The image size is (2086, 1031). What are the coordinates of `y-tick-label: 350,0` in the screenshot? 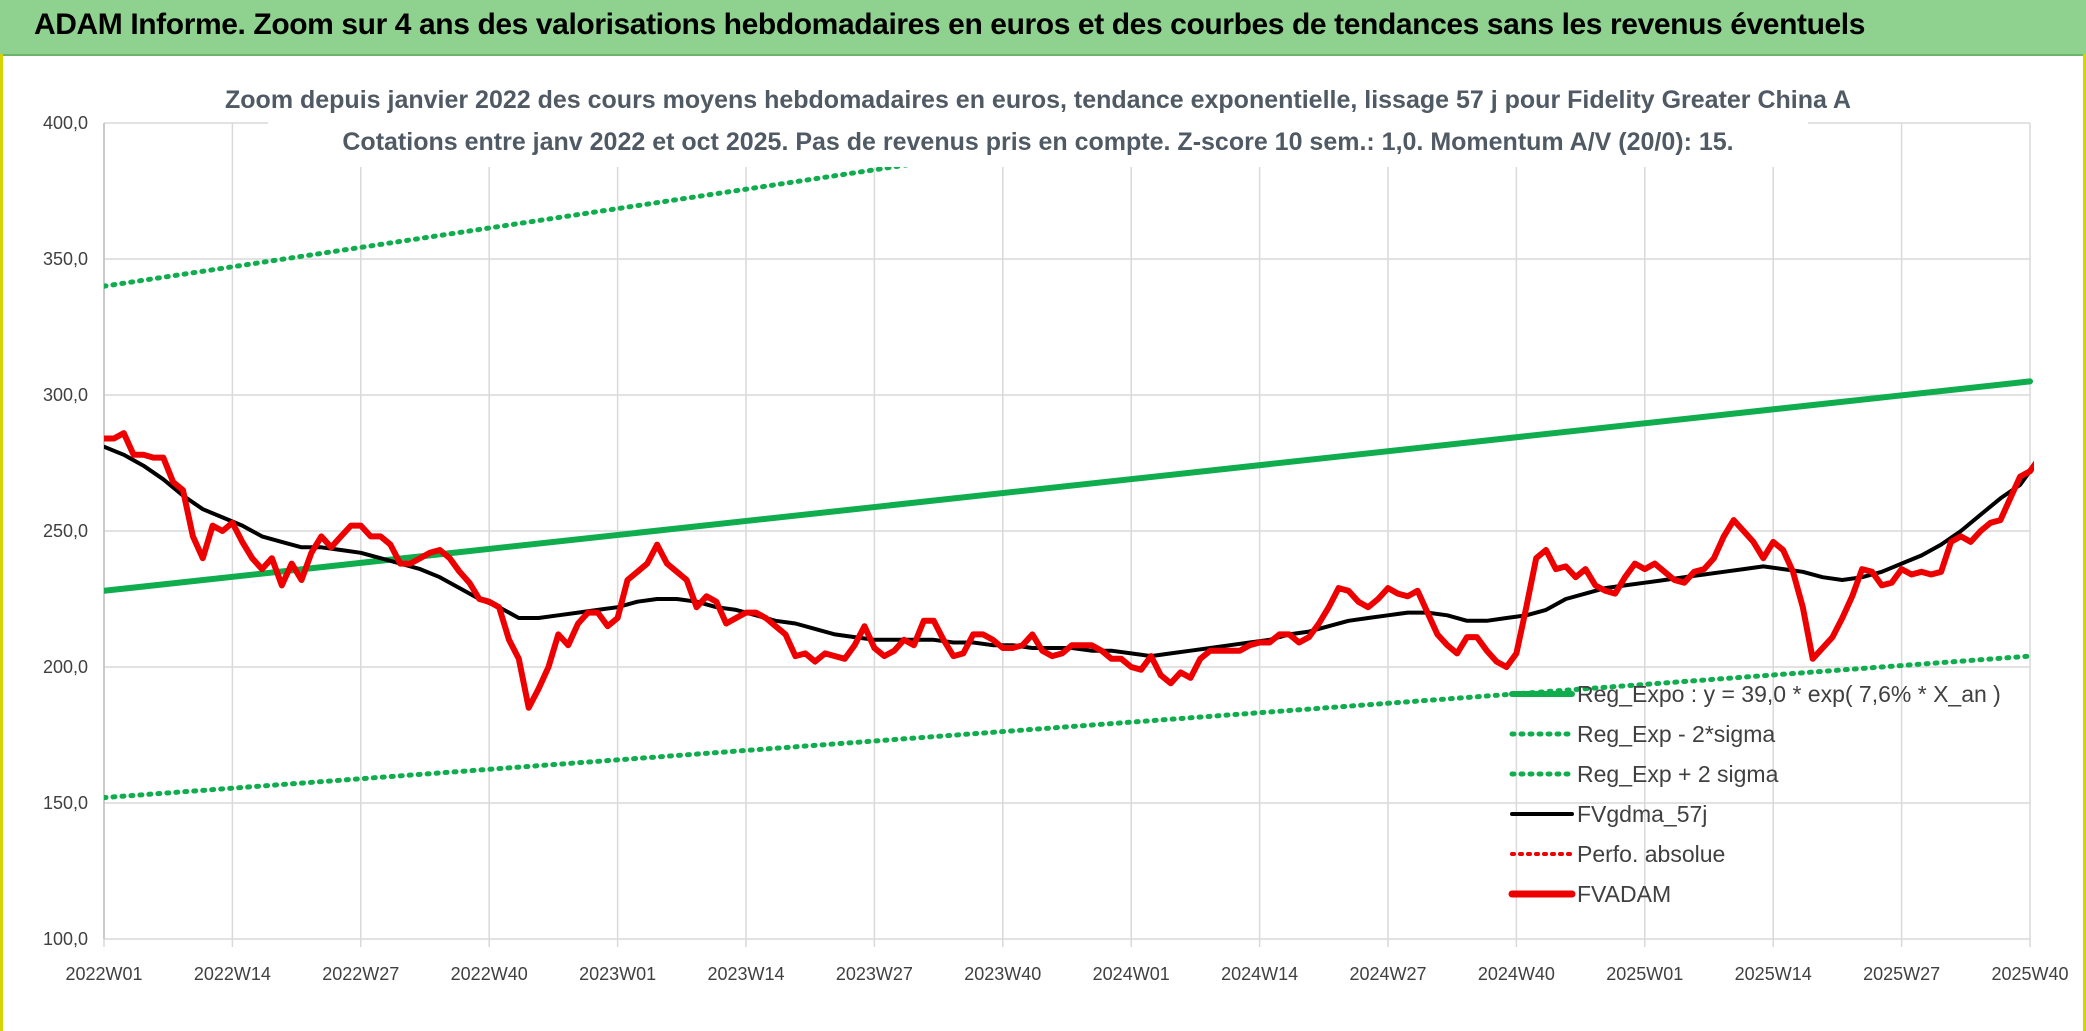 It's located at (65, 259).